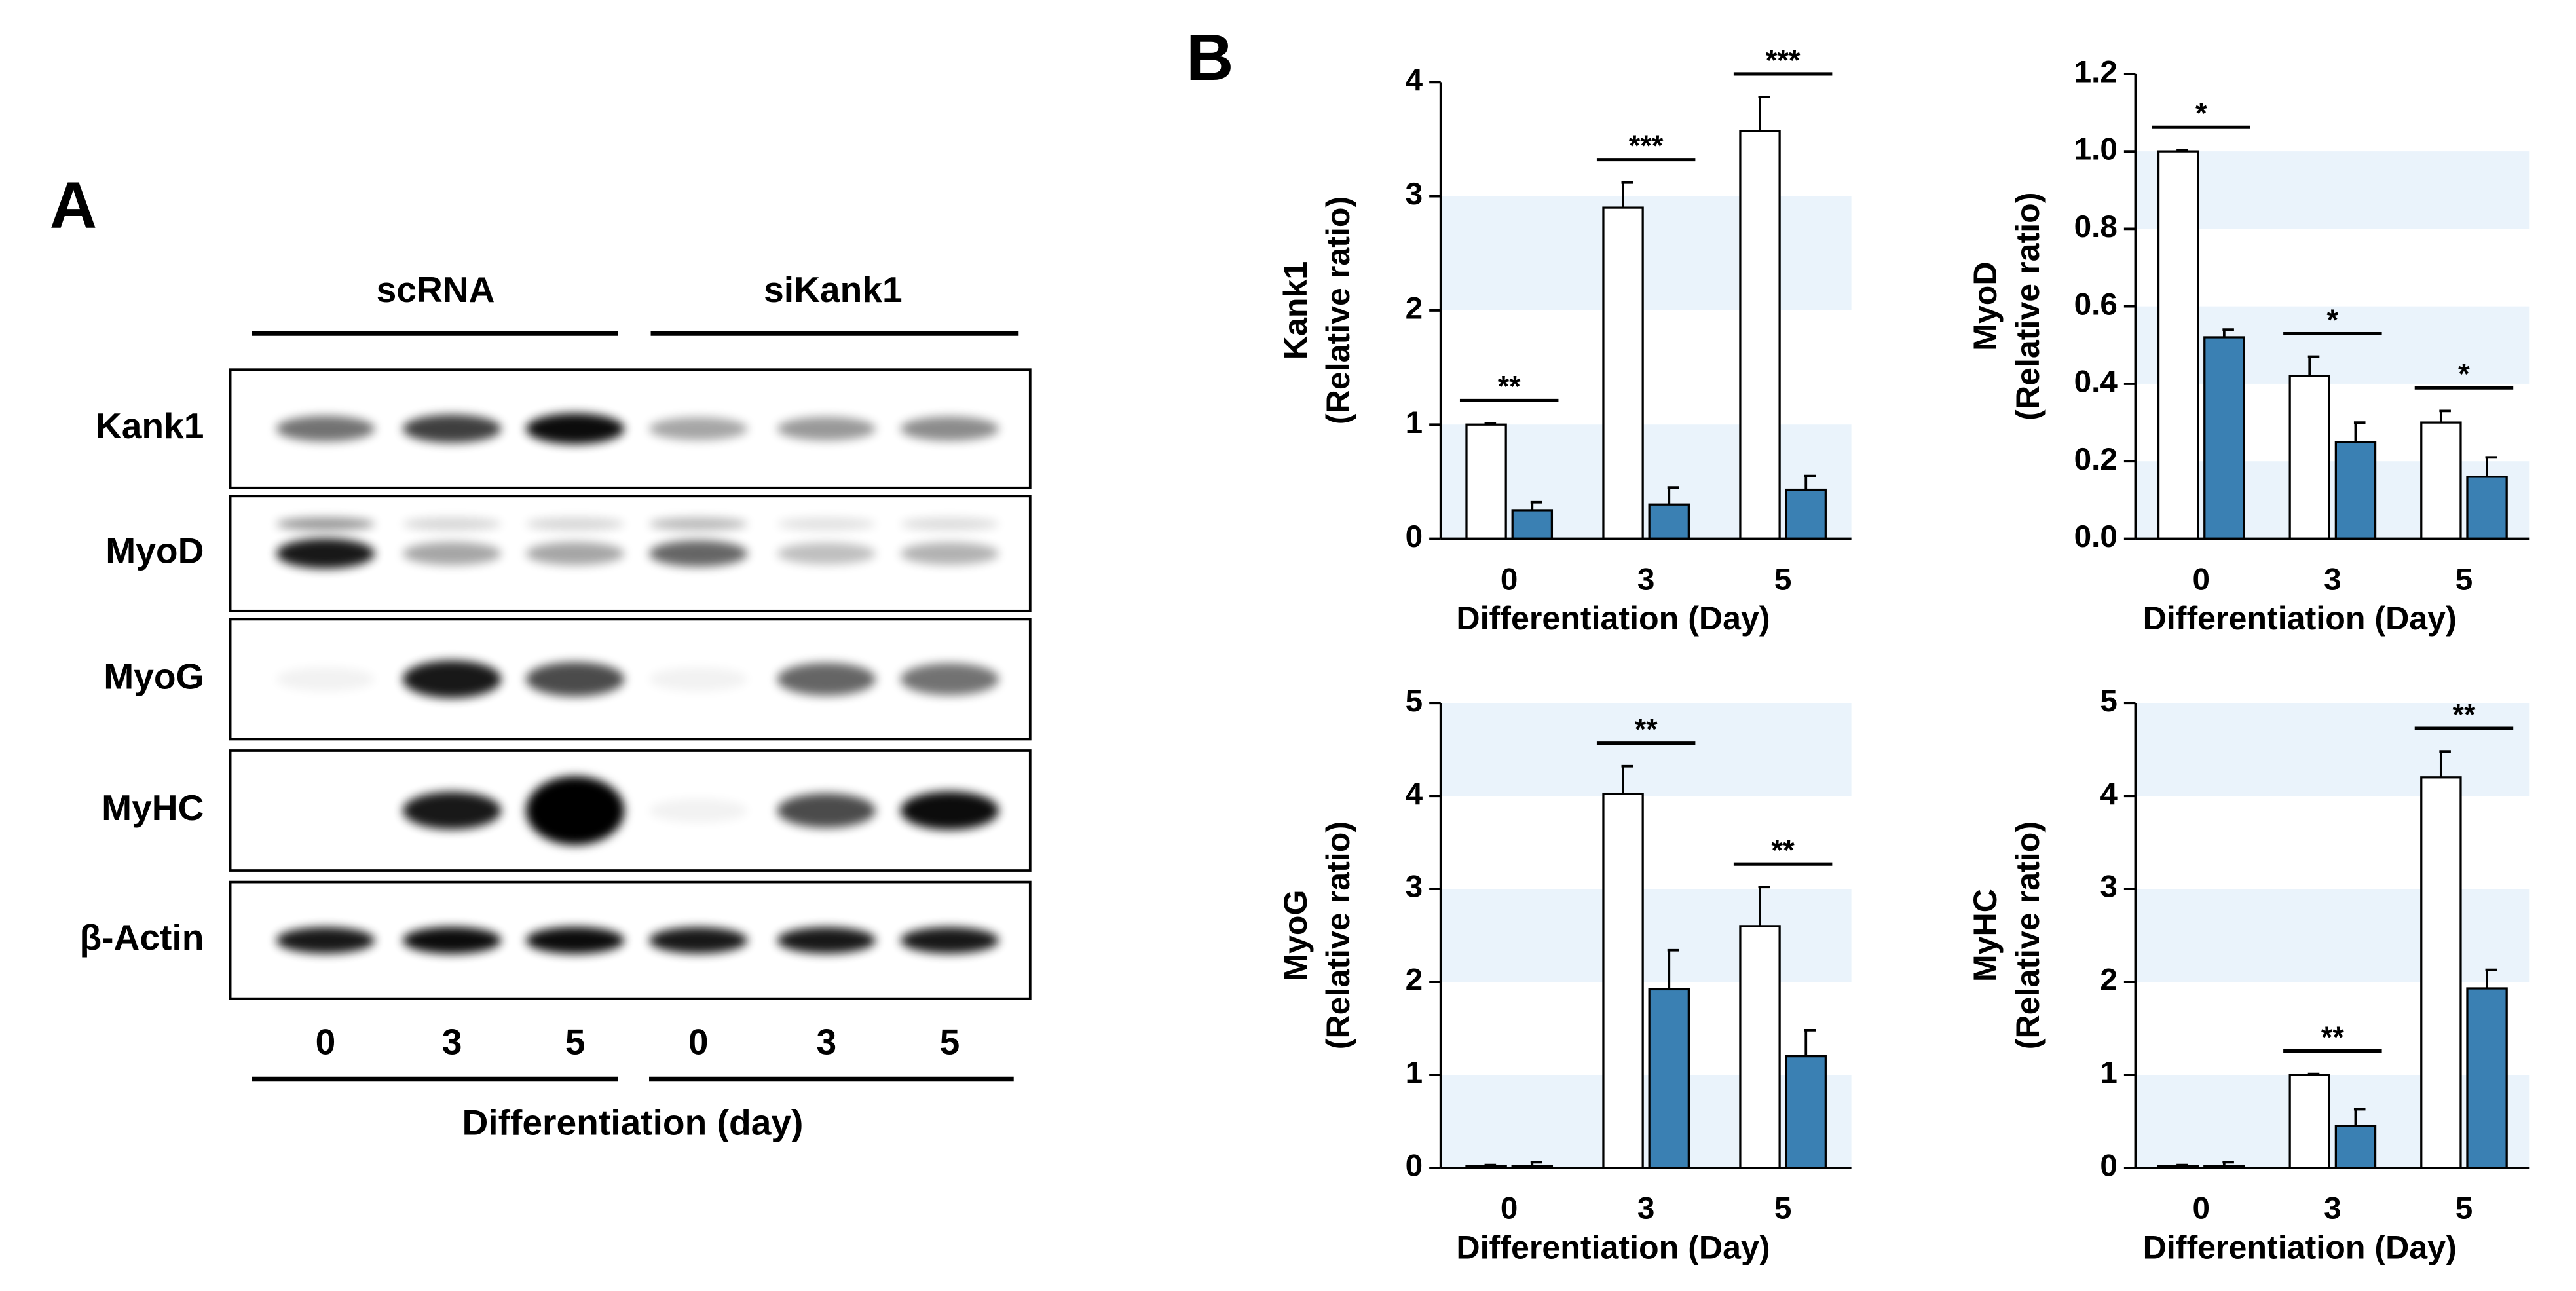 This screenshot has height=1291, width=2576. What do you see at coordinates (950, 1041) in the screenshot?
I see `lane-label: 5` at bounding box center [950, 1041].